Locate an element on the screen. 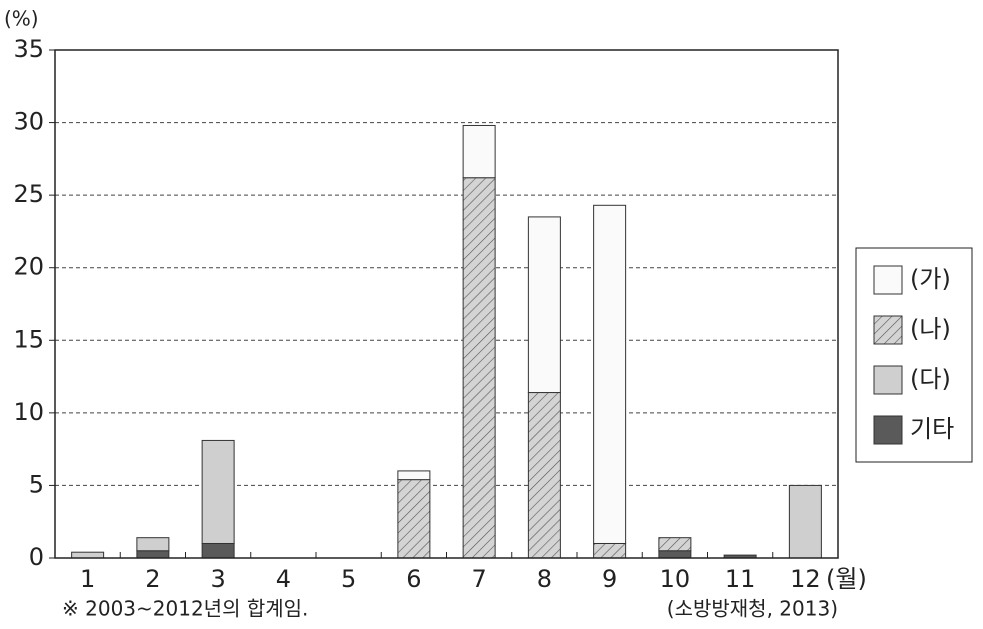 The image size is (983, 629). x-tick-label: 3 is located at coordinates (217, 579).